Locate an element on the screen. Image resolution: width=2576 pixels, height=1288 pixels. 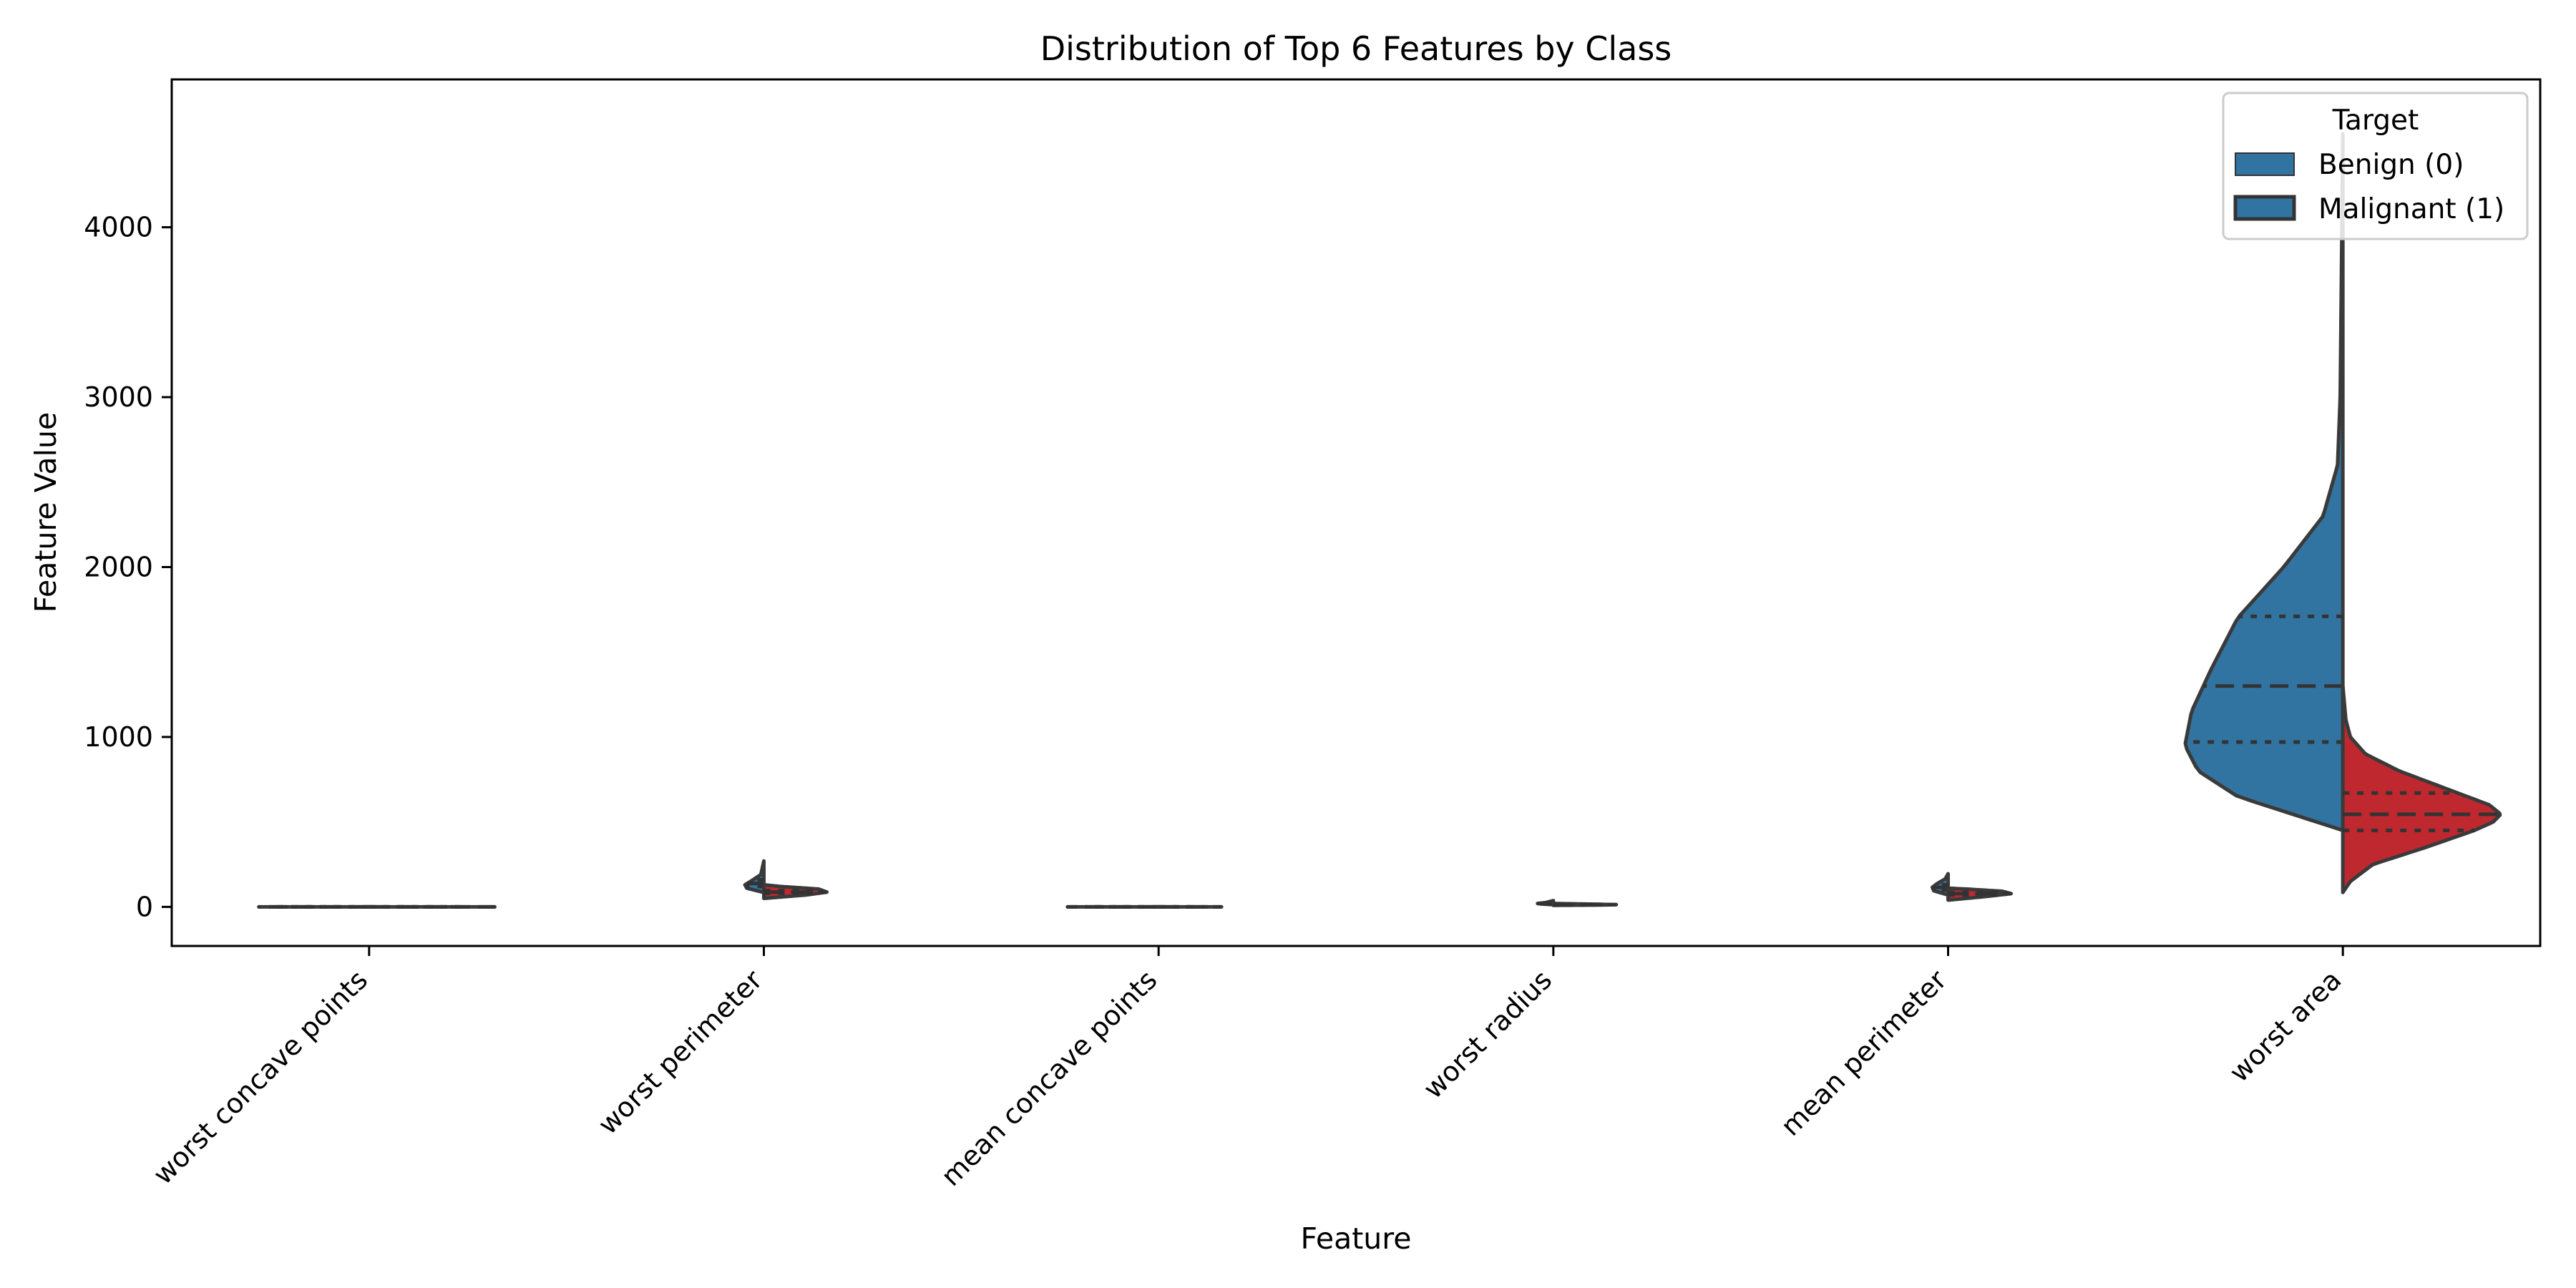
y-tick-label: 2000 is located at coordinates (118, 566).